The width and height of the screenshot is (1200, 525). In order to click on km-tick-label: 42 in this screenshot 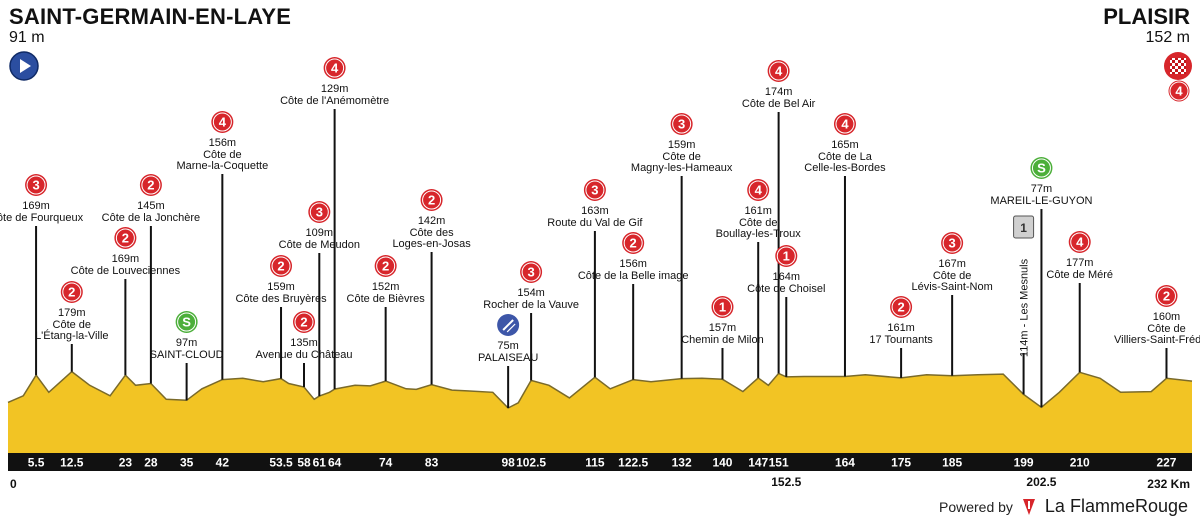, I will do `click(223, 463)`.